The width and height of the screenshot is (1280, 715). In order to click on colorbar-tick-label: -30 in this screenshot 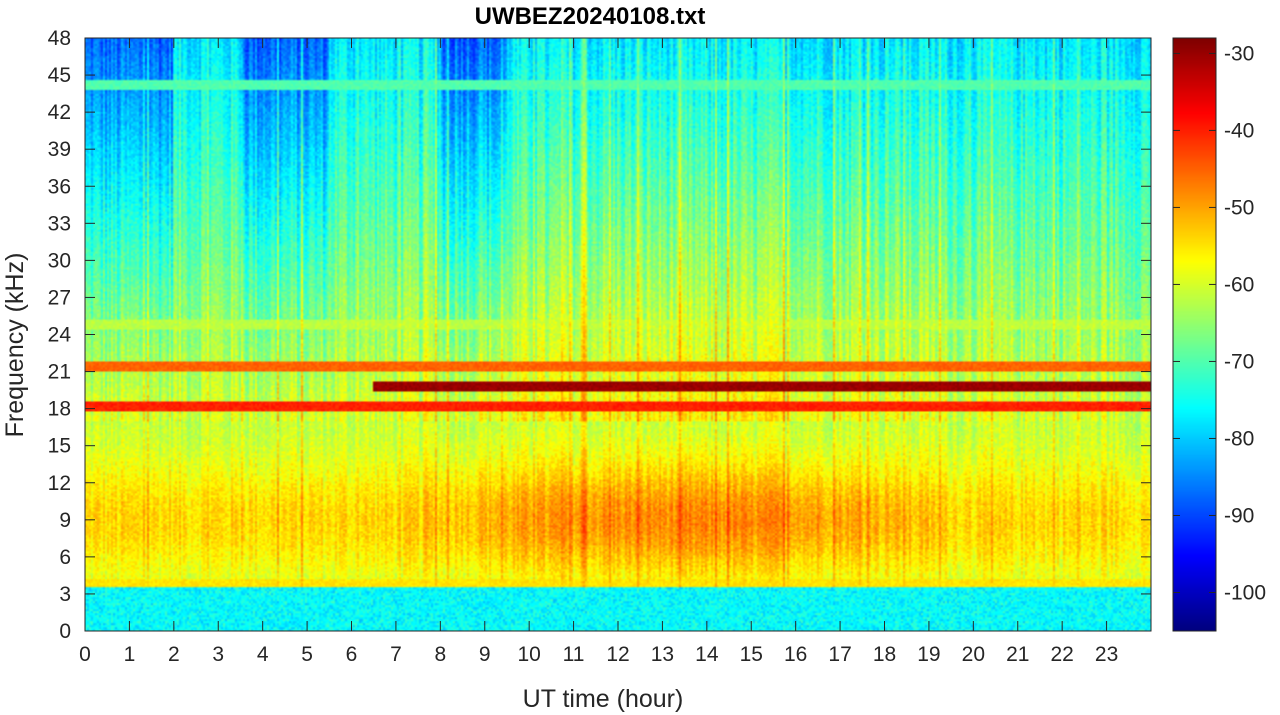, I will do `click(1239, 53)`.